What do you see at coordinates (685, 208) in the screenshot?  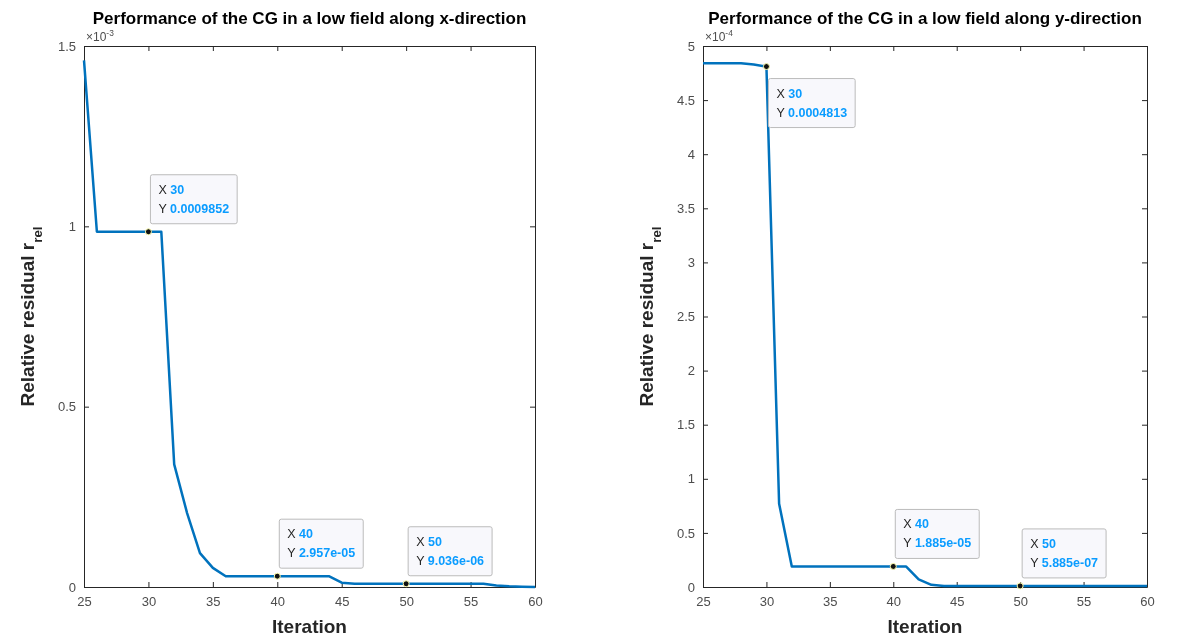 I see `y-tick-label: 3.5` at bounding box center [685, 208].